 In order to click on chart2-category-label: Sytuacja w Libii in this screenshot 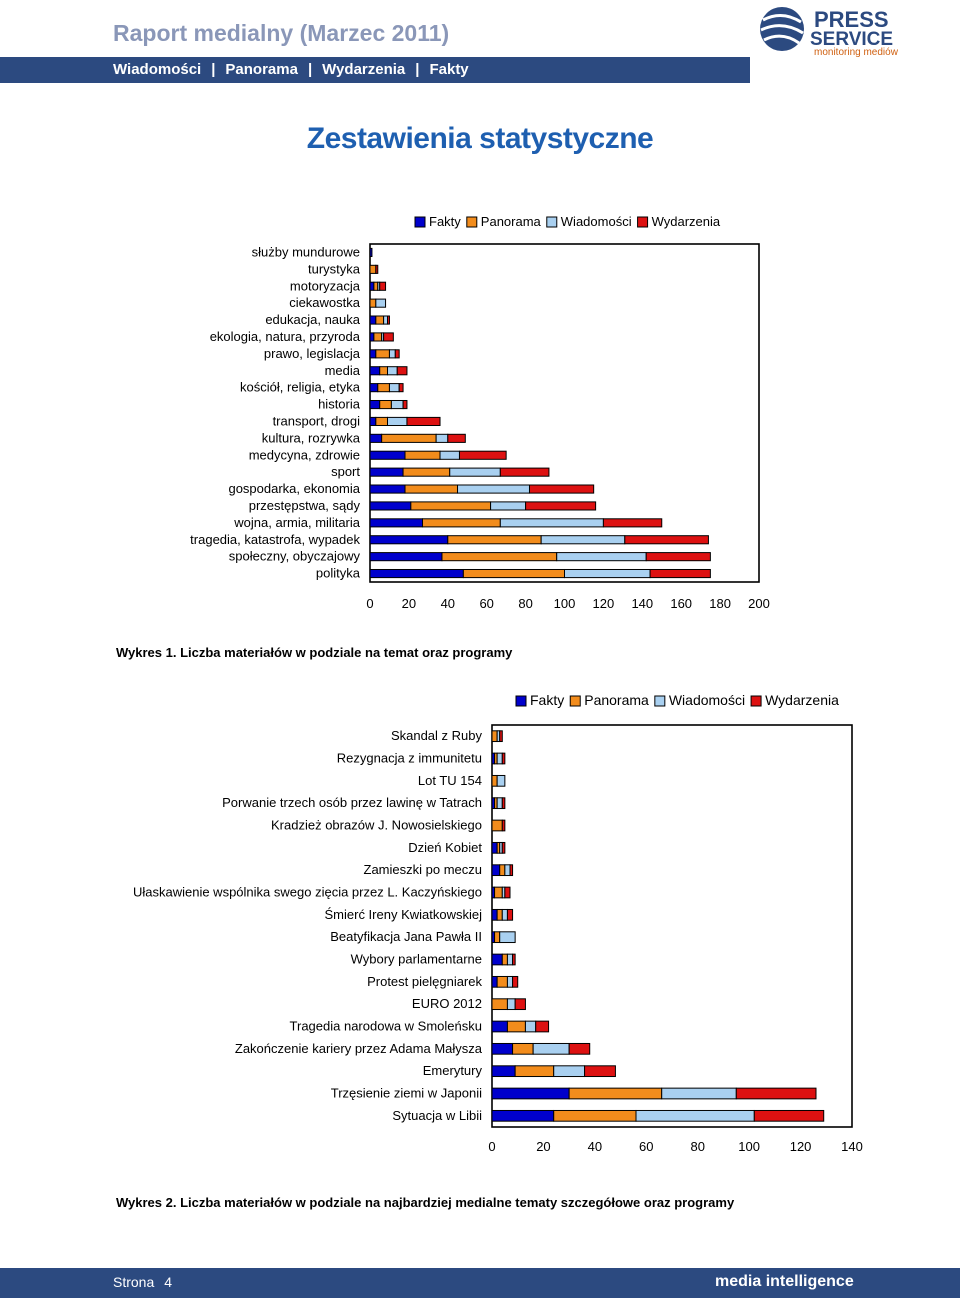, I will do `click(437, 1115)`.